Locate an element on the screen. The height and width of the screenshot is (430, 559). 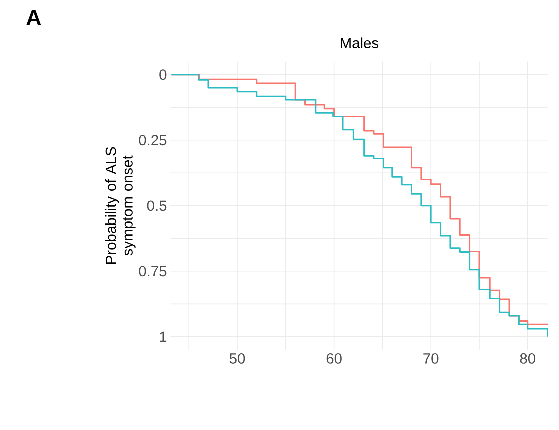
x-tick-label: 80 is located at coordinates (528, 358).